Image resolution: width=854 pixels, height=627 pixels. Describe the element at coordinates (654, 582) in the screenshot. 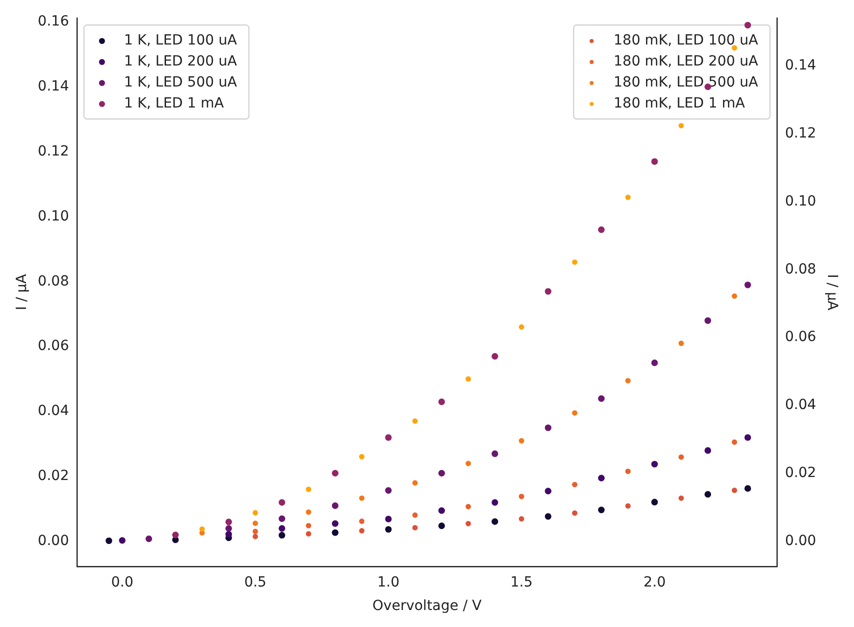

I see `x-tick-label: 2.0` at that location.